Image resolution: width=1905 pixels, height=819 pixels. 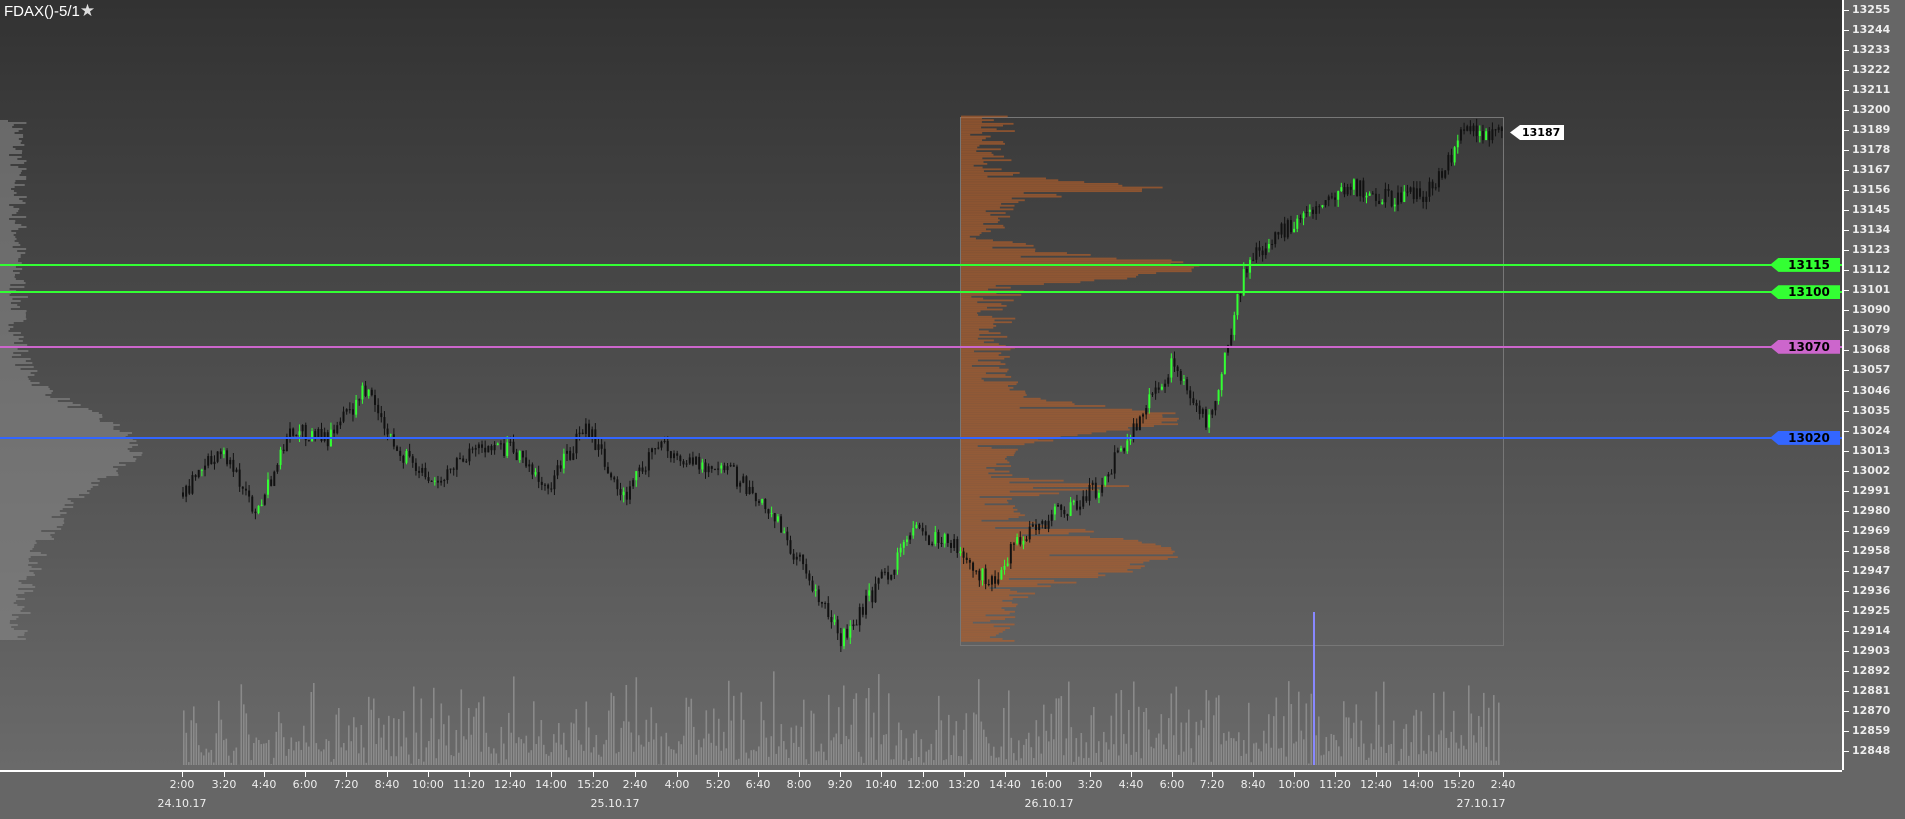 What do you see at coordinates (1314, 688) in the screenshot?
I see `volume-bar-spike` at bounding box center [1314, 688].